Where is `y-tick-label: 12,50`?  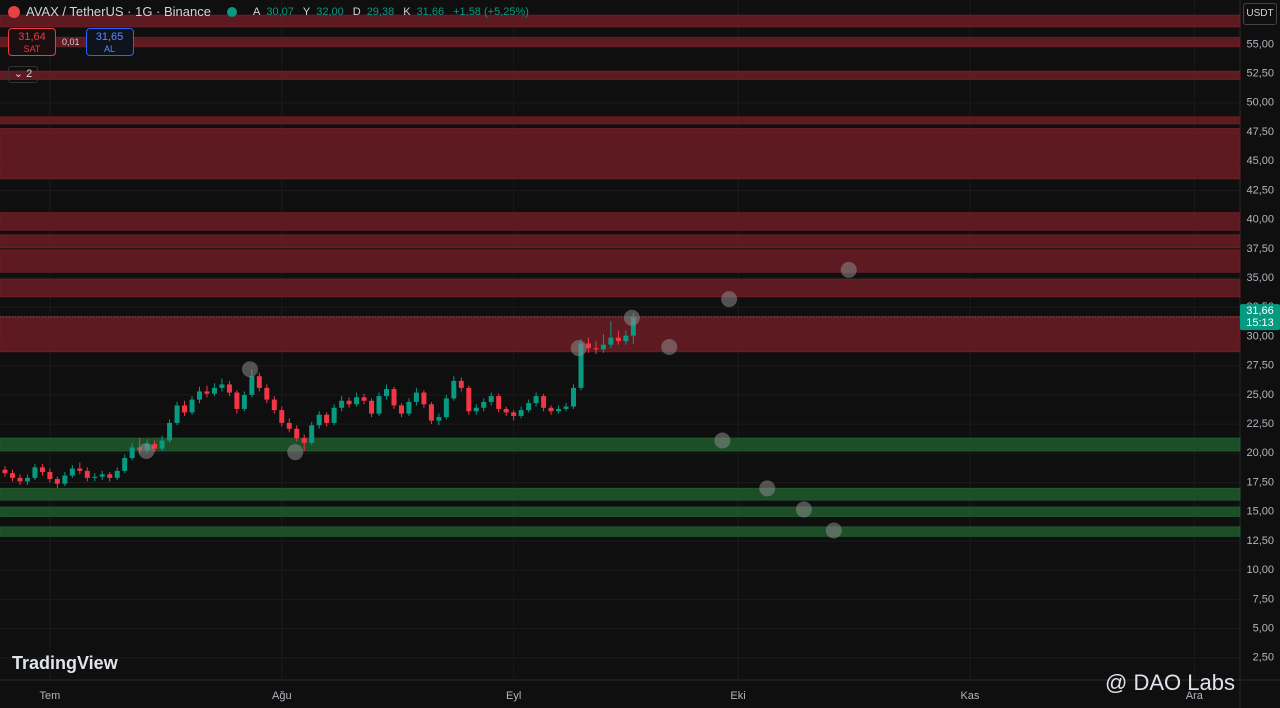
y-tick-label: 12,50 is located at coordinates (1260, 541).